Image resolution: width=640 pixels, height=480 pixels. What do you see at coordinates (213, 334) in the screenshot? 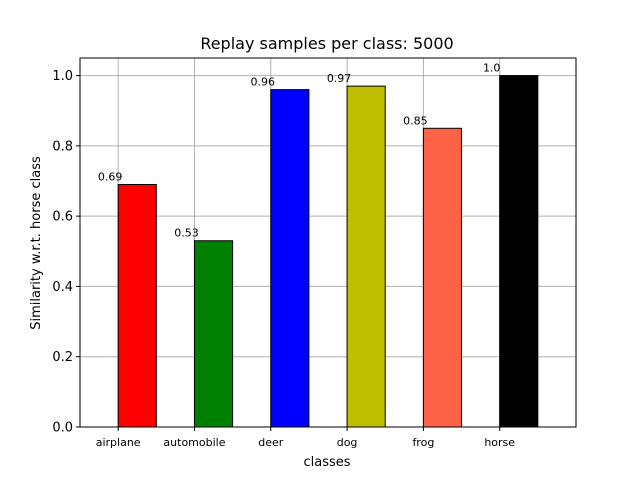
I see `bar-automobile` at bounding box center [213, 334].